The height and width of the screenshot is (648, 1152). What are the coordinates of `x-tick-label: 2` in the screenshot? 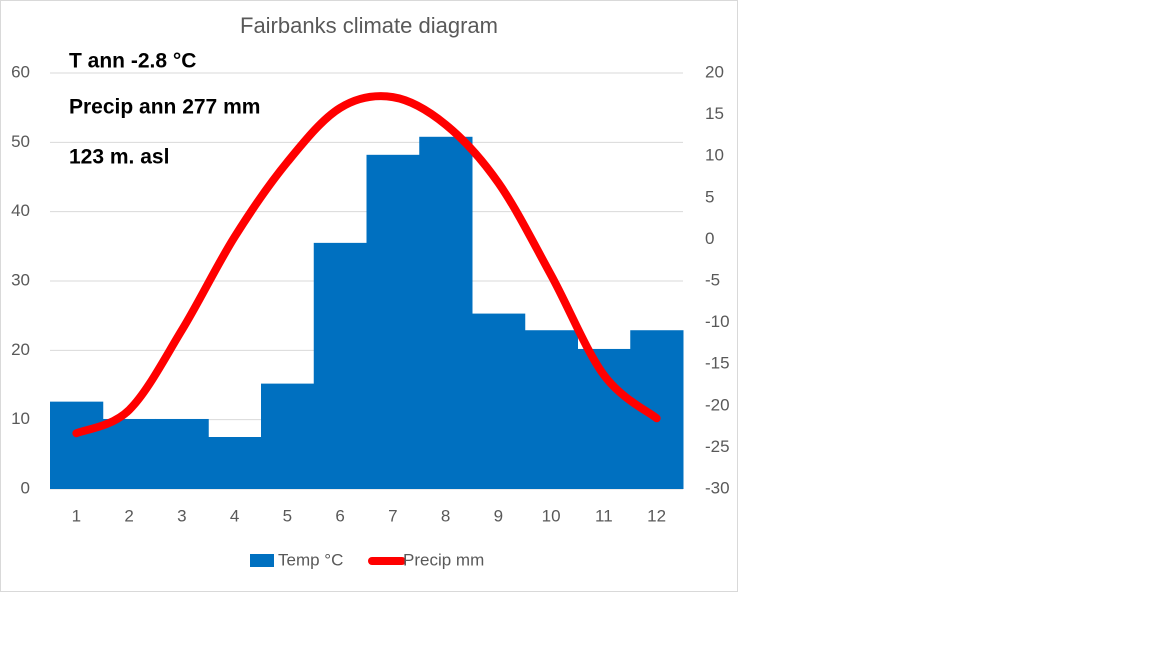 It's located at (128, 515).